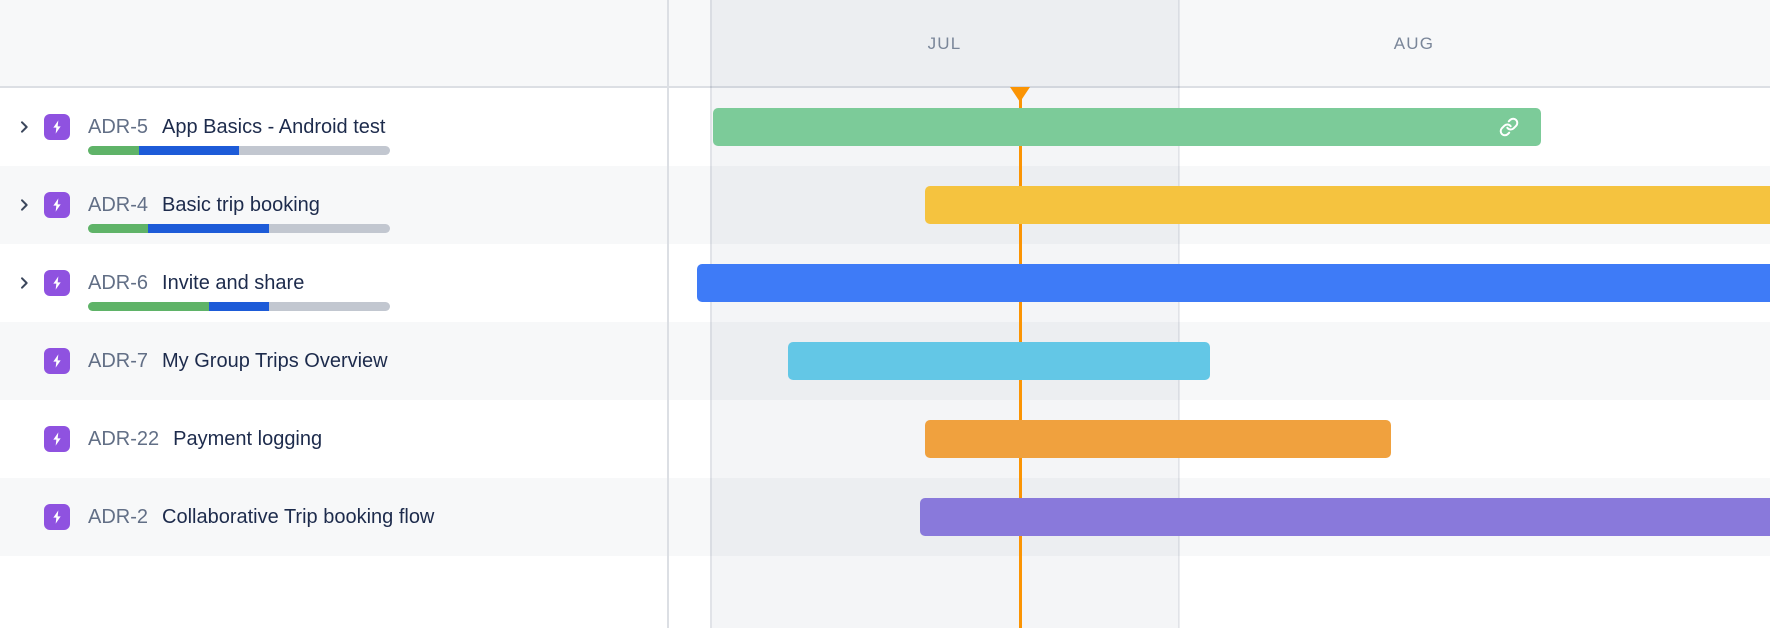 The image size is (1770, 628). What do you see at coordinates (160, 283) in the screenshot?
I see `epic-row-label: ADR-6 Invite and share` at bounding box center [160, 283].